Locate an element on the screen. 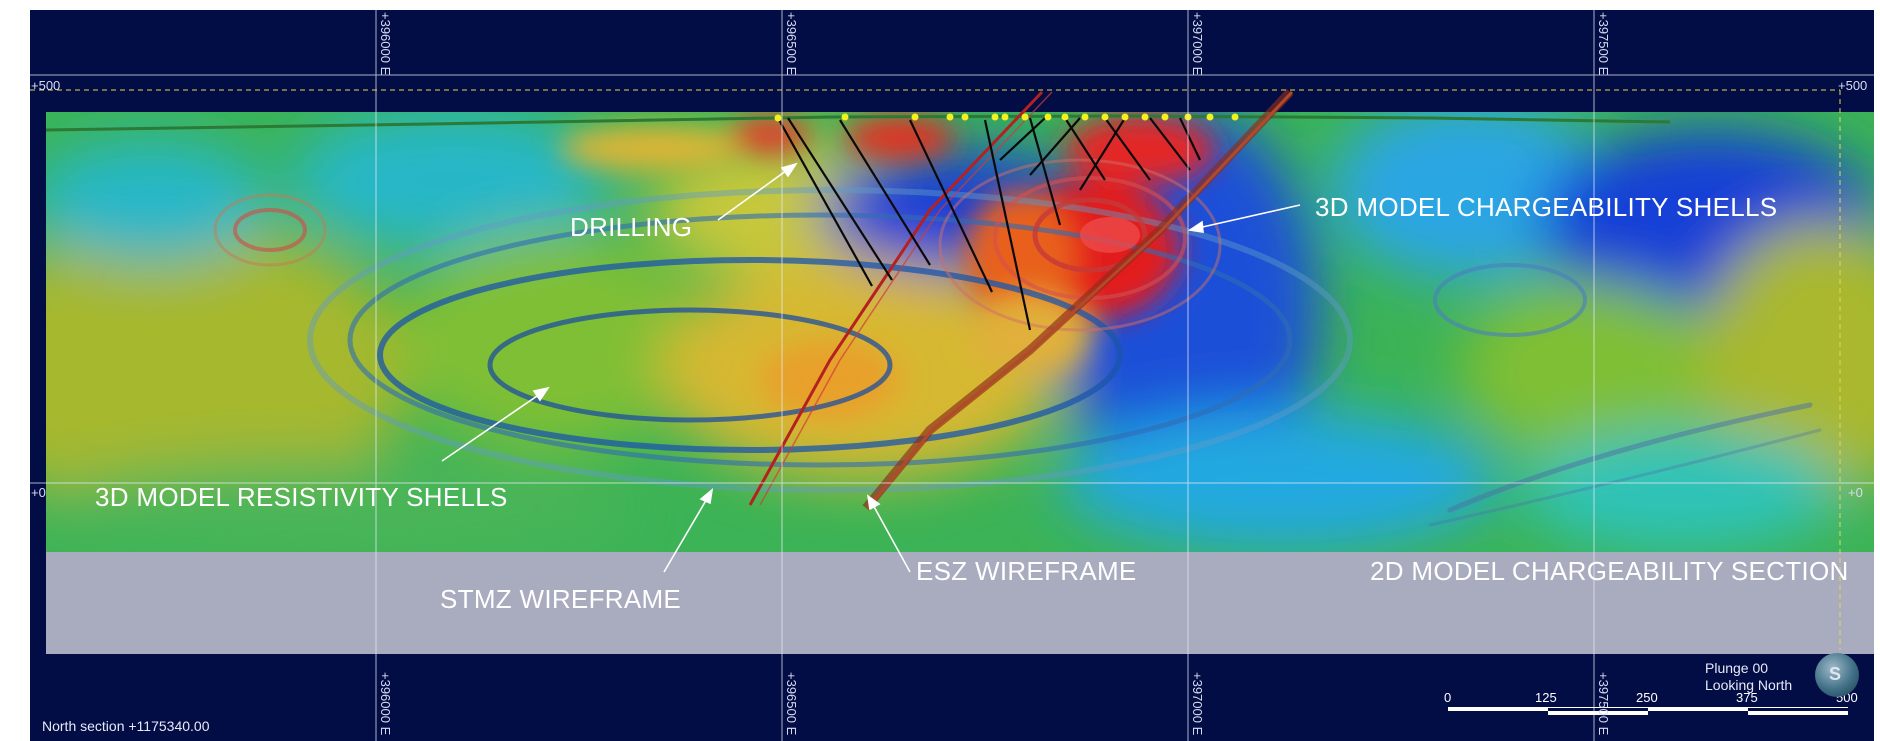  scale-tick-250: 250 is located at coordinates (1647, 697).